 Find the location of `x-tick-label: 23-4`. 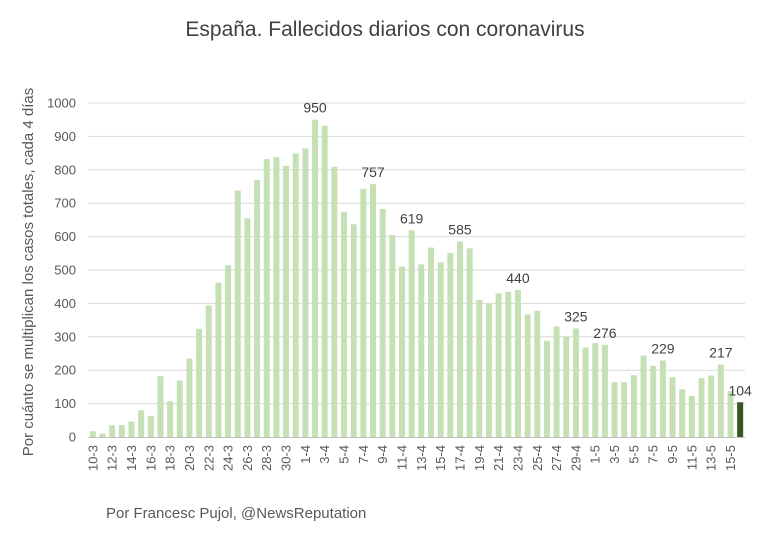

x-tick-label: 23-4 is located at coordinates (517, 458).